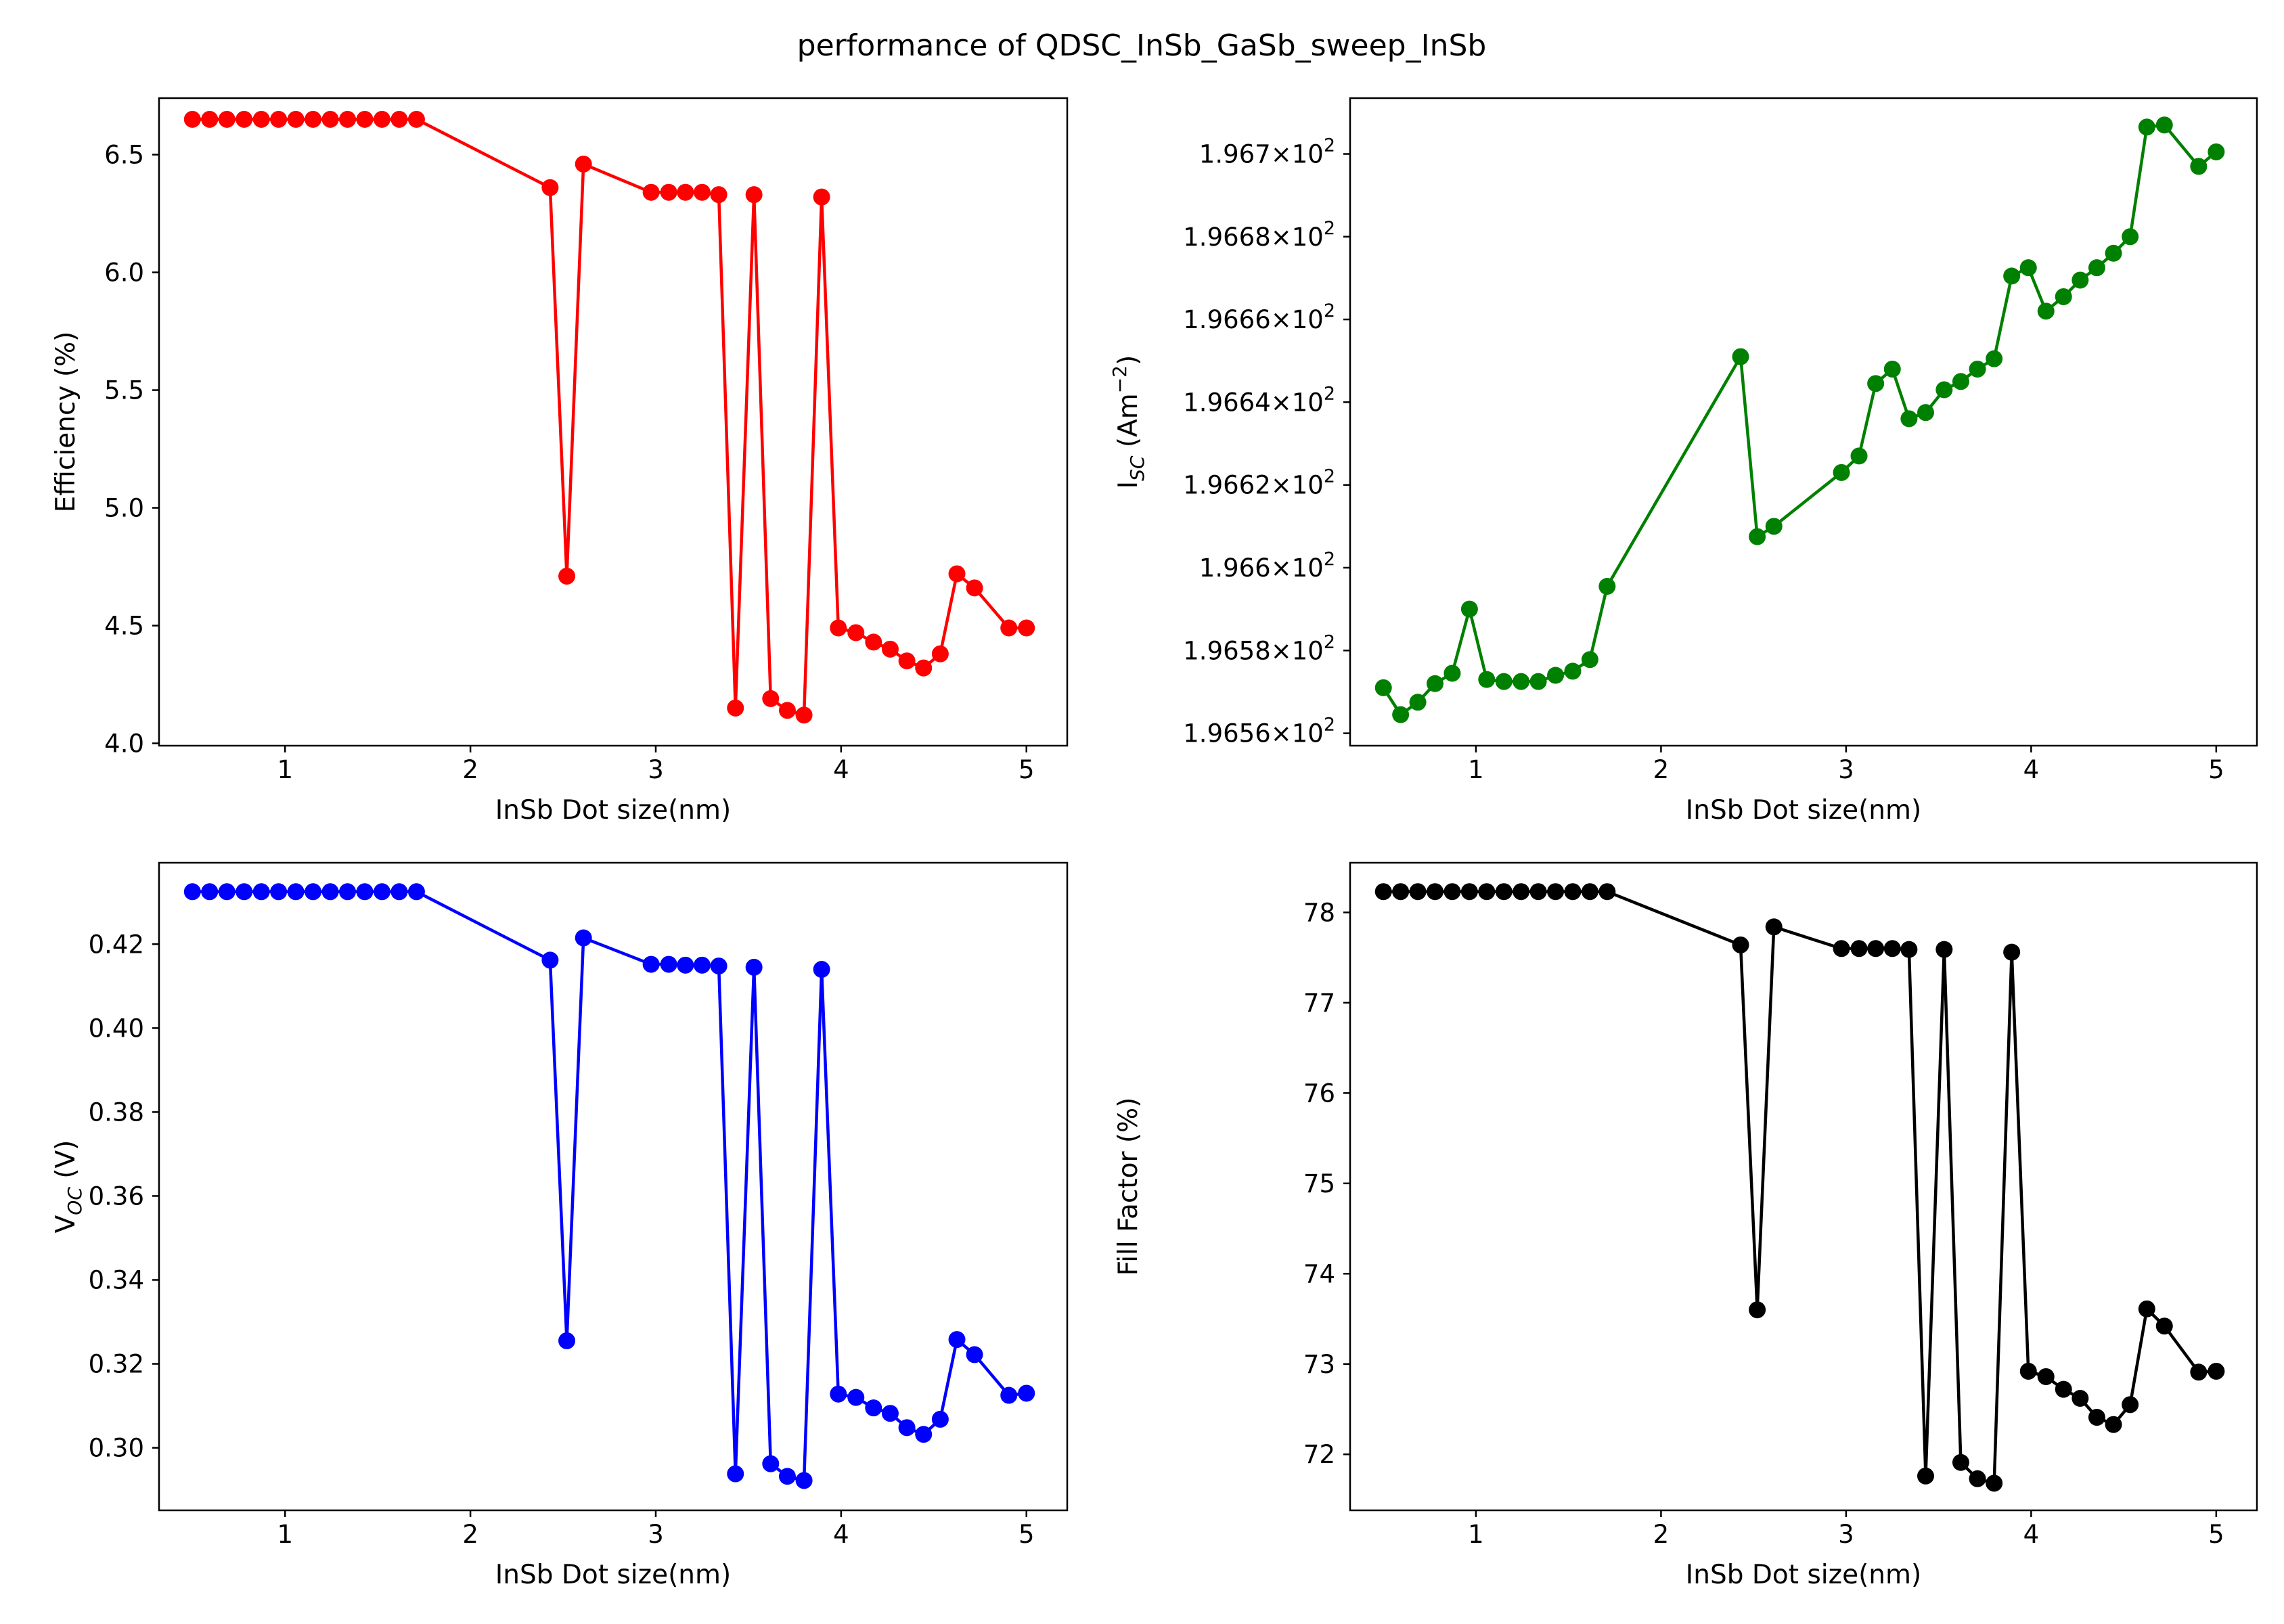 The height and width of the screenshot is (1624, 2284). What do you see at coordinates (1846, 769) in the screenshot?
I see `isc-x-tick-label: 3` at bounding box center [1846, 769].